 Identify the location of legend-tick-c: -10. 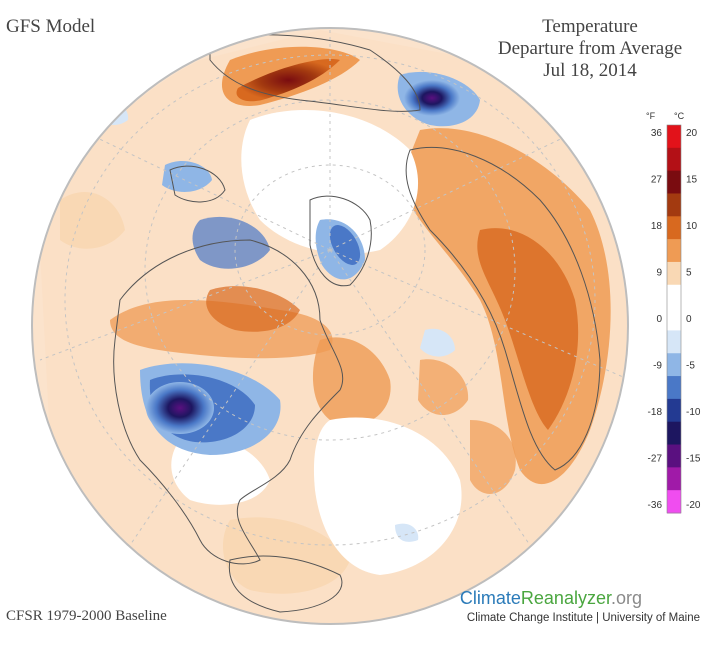
(693, 412).